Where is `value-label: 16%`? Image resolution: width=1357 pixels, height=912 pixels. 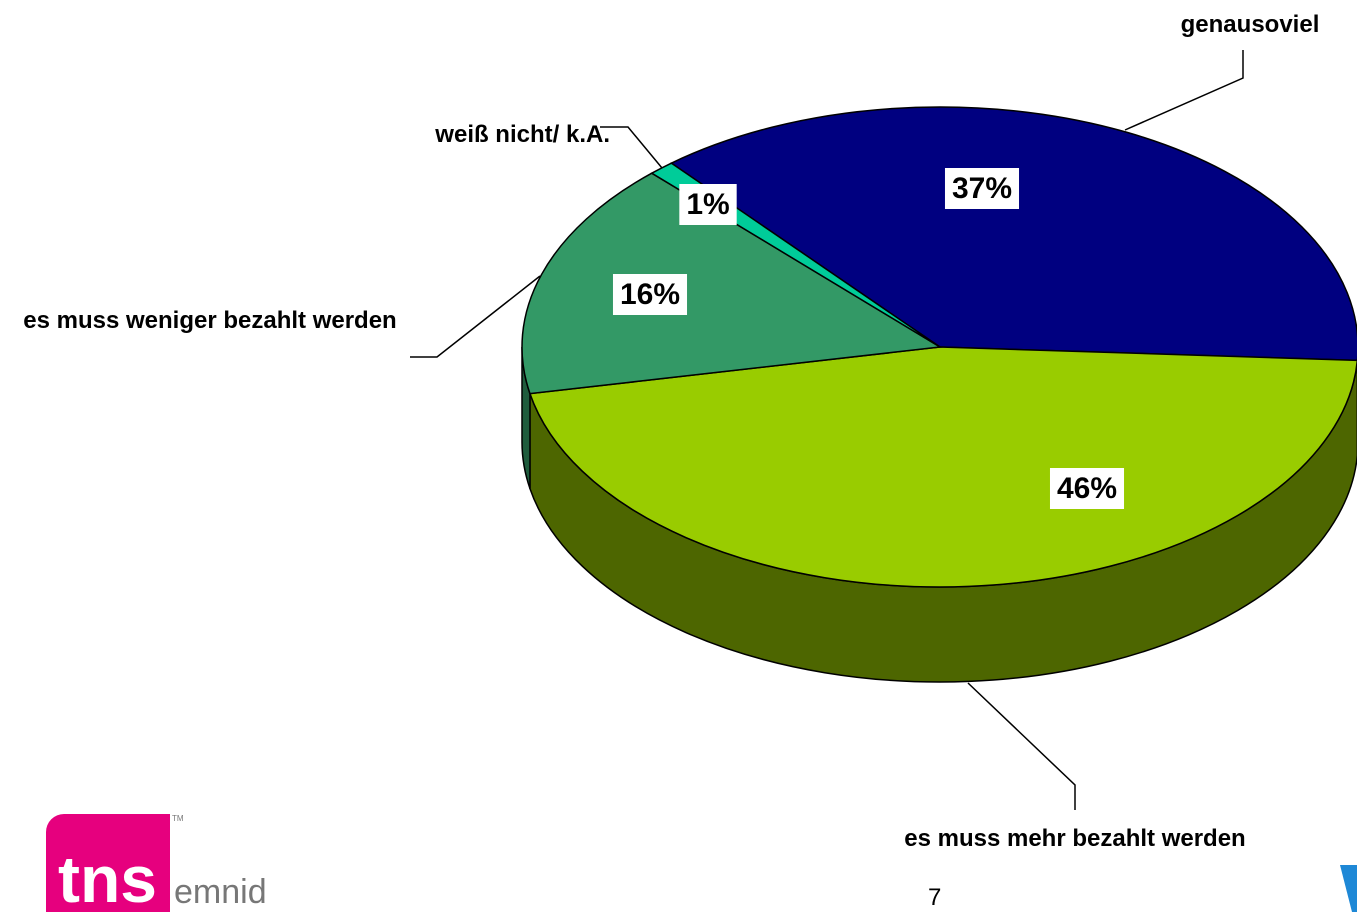
value-label: 16% is located at coordinates (650, 294).